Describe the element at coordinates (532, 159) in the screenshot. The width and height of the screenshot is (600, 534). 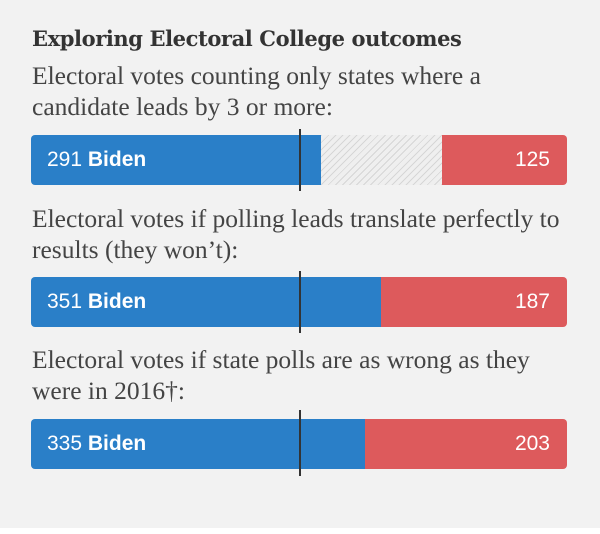
I see `scenario-1-trump-value: 125` at that location.